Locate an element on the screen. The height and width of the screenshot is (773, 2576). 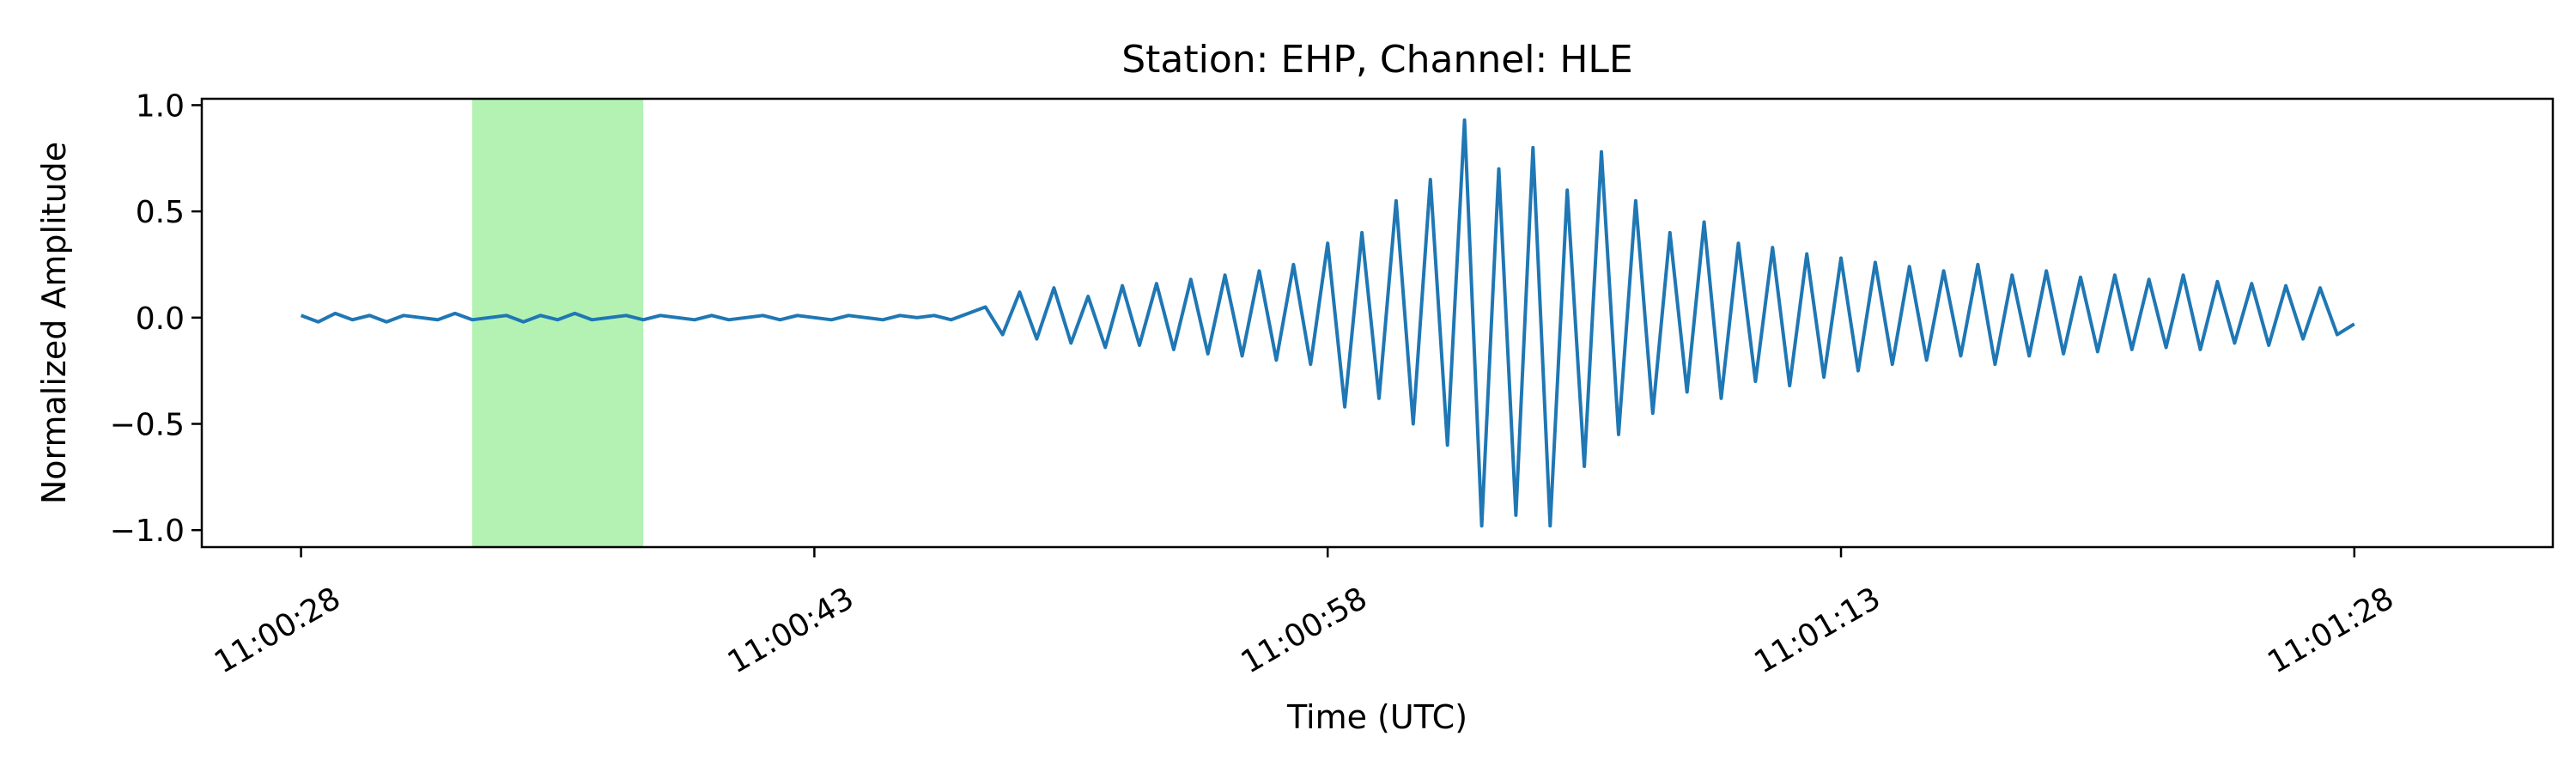
y-tick-label: 0.5 is located at coordinates (160, 212).